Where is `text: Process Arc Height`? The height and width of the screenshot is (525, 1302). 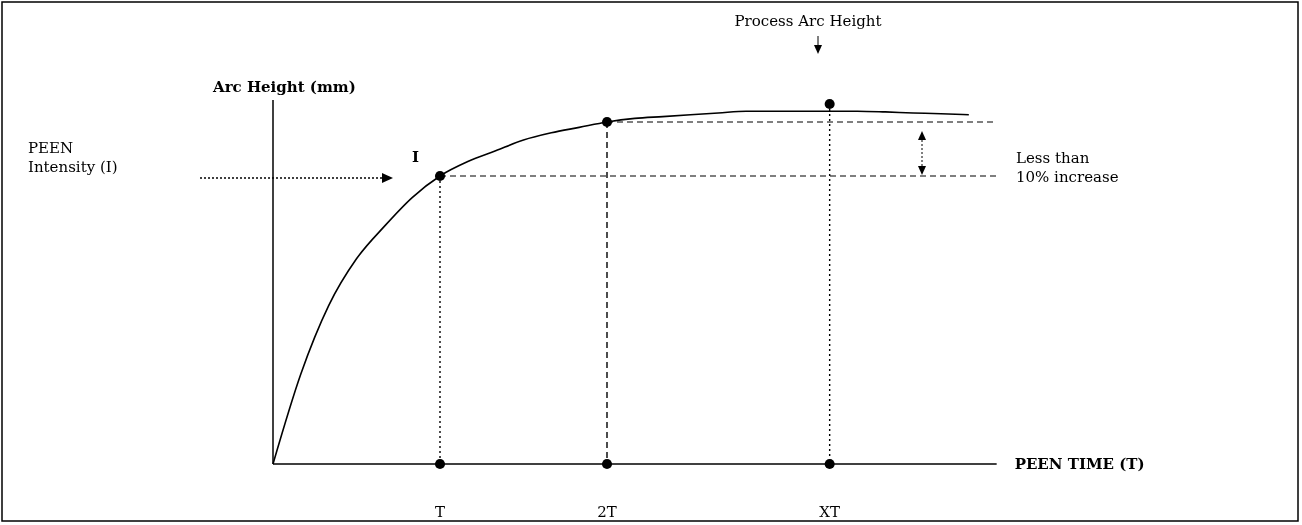 text: Process Arc Height is located at coordinates (808, 21).